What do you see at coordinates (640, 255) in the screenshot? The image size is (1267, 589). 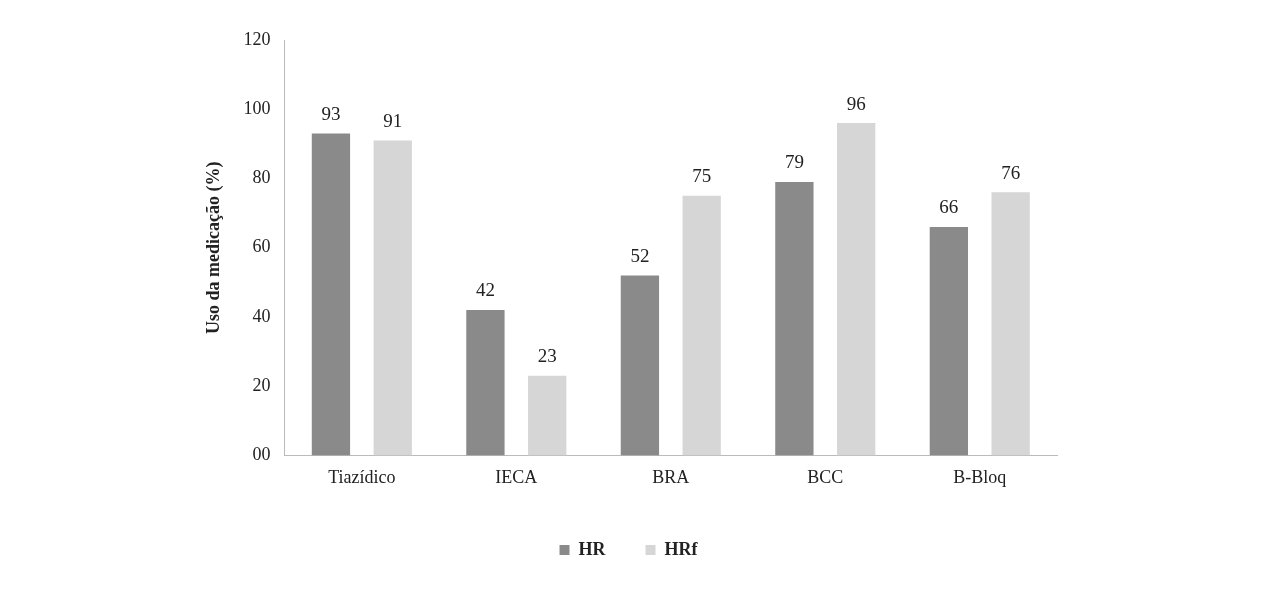 I see `data-label: 52` at bounding box center [640, 255].